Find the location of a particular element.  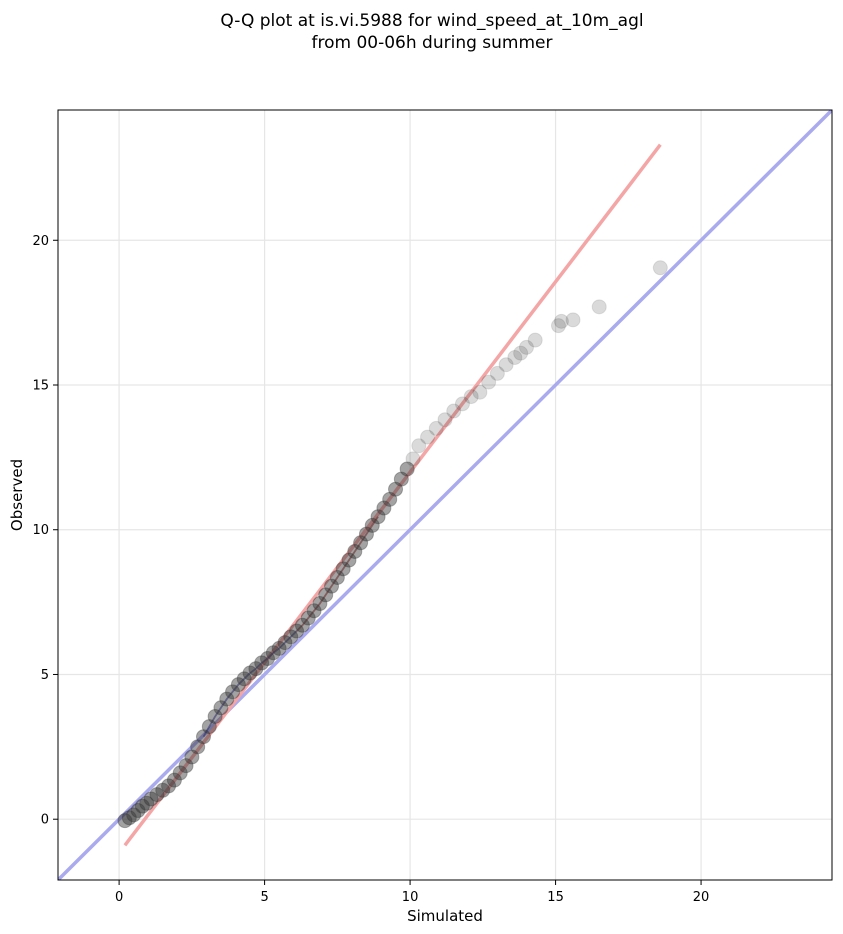

x-axis-label: Simulated is located at coordinates (445, 916).